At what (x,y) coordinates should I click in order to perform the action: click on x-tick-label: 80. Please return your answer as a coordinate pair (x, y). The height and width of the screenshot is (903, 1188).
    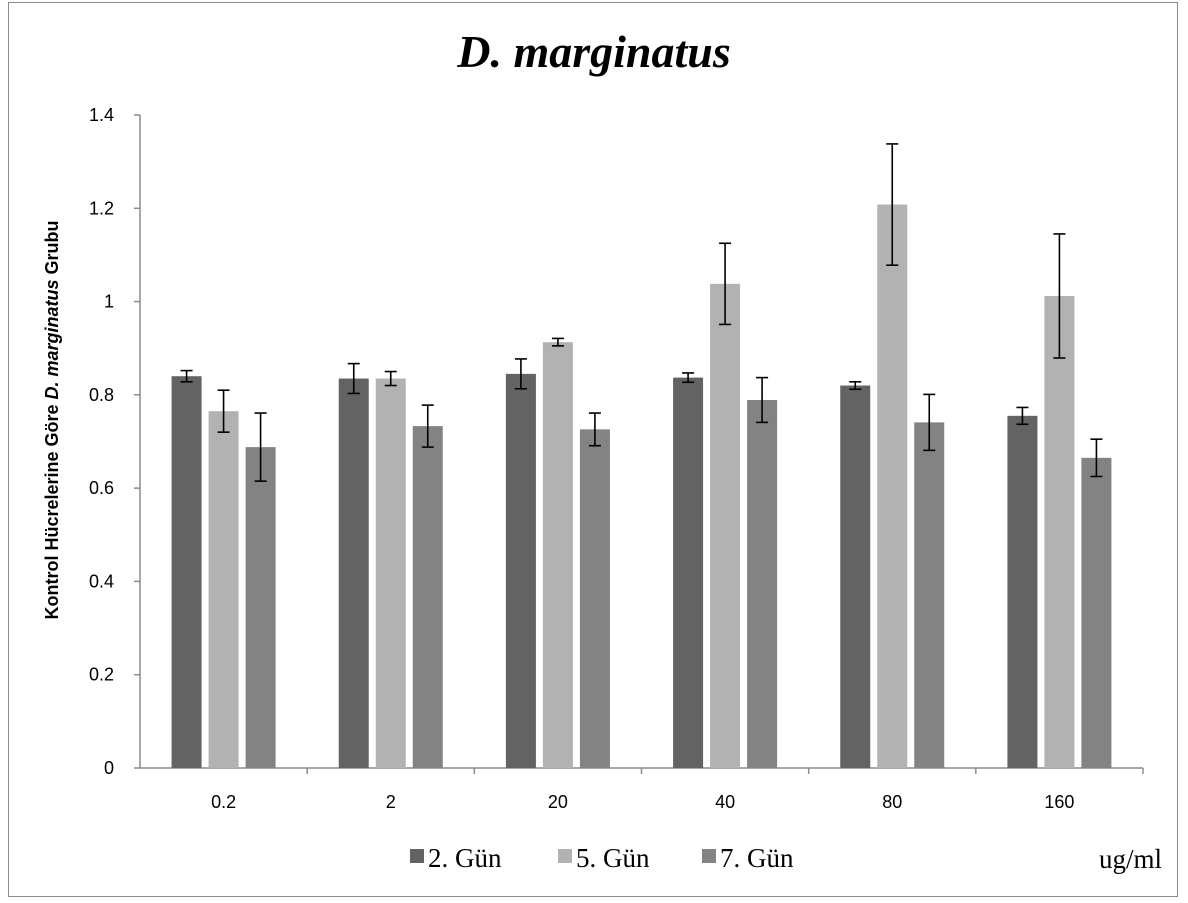
    Looking at the image, I should click on (892, 802).